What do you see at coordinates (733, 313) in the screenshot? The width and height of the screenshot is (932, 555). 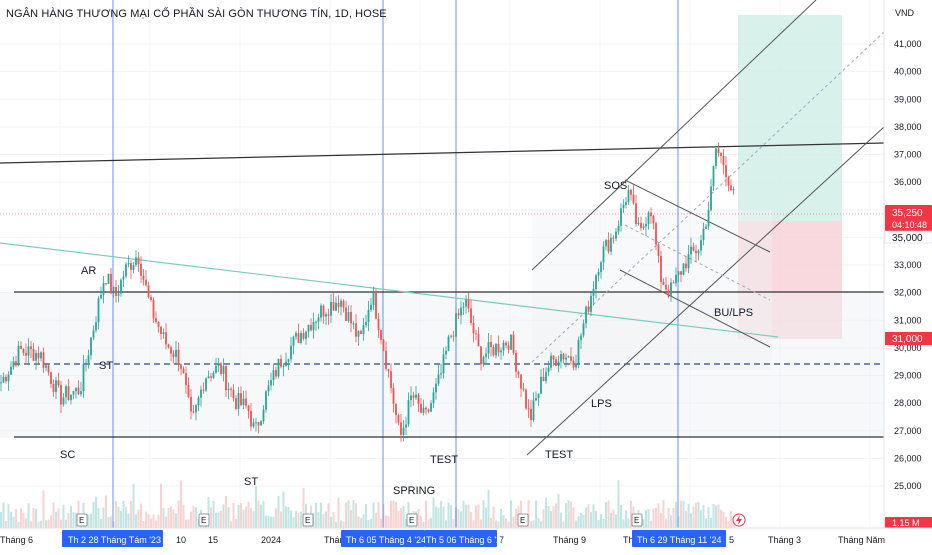 I see `annotation-bu-lps: BU/LPS` at bounding box center [733, 313].